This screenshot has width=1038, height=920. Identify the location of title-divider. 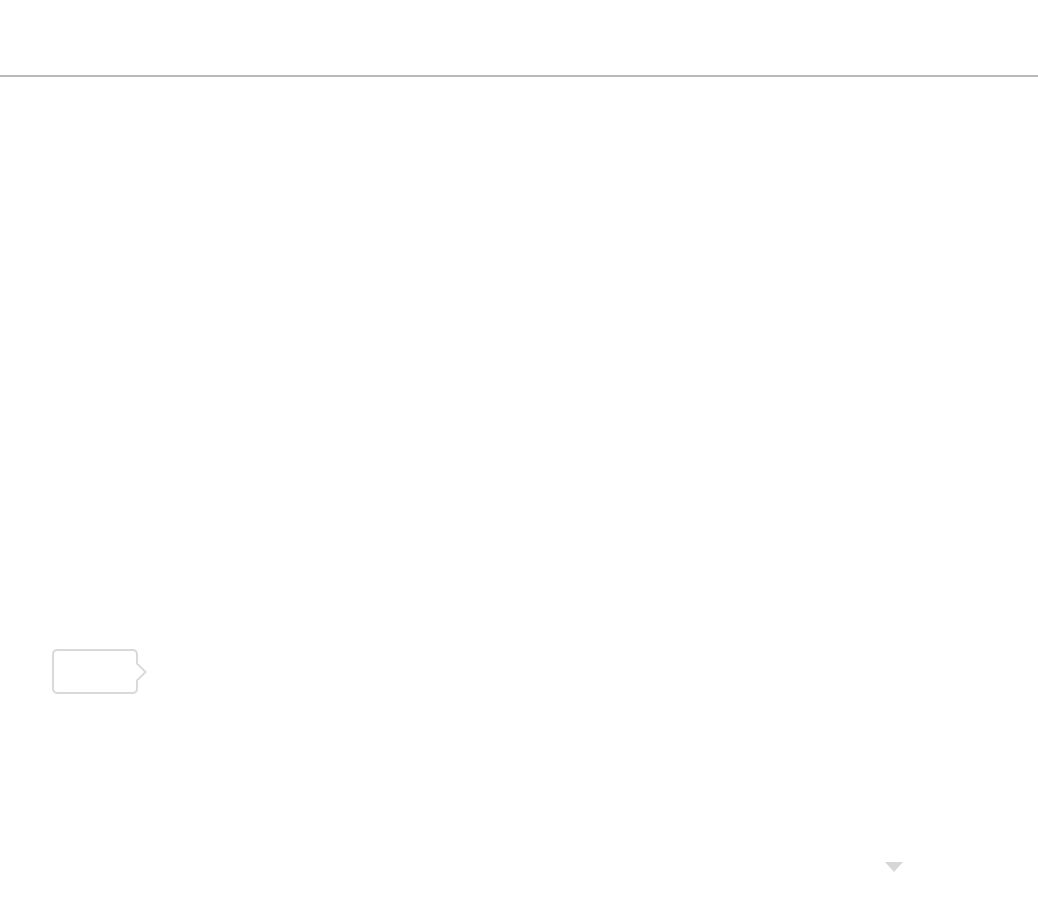
(519, 76).